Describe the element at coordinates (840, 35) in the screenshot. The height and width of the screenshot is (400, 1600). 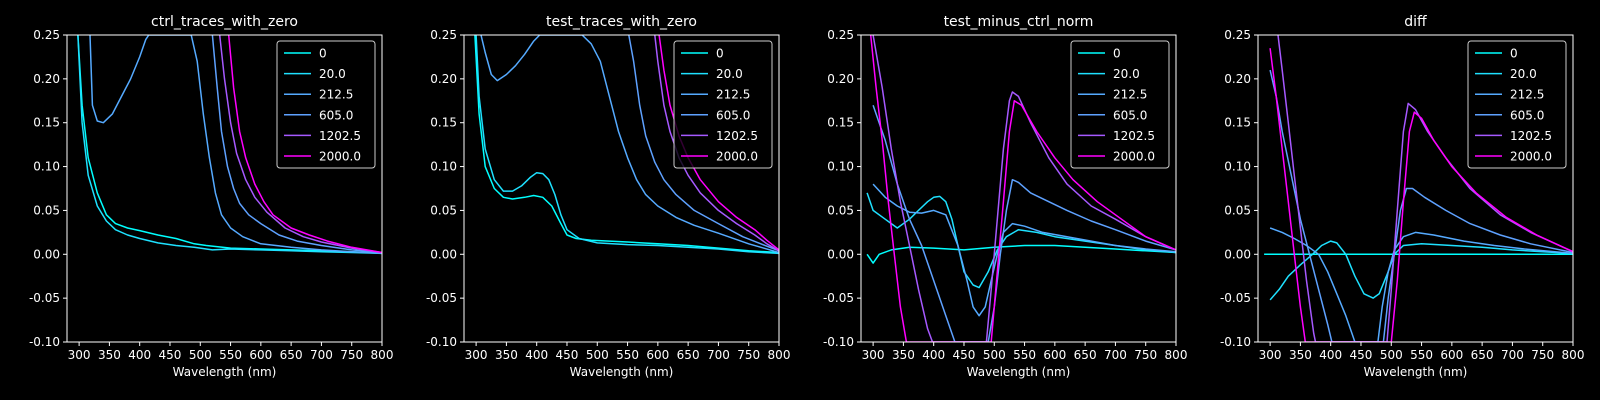
I see `y-tick-label: 0.25` at that location.